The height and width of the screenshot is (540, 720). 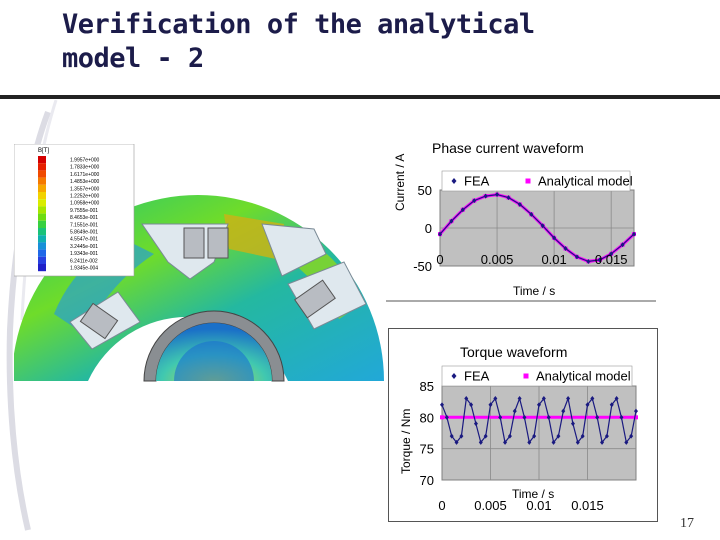 What do you see at coordinates (85, 175) in the screenshot?
I see `legend-value: 1.6171e+000` at bounding box center [85, 175].